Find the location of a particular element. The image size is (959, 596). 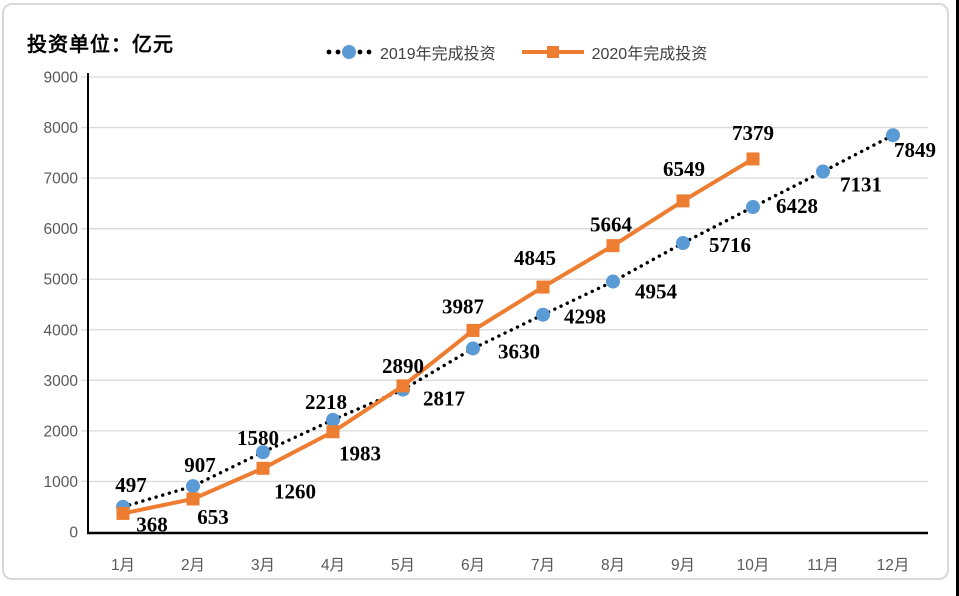

legend-label-2020: 2020年完成投资 is located at coordinates (649, 54).